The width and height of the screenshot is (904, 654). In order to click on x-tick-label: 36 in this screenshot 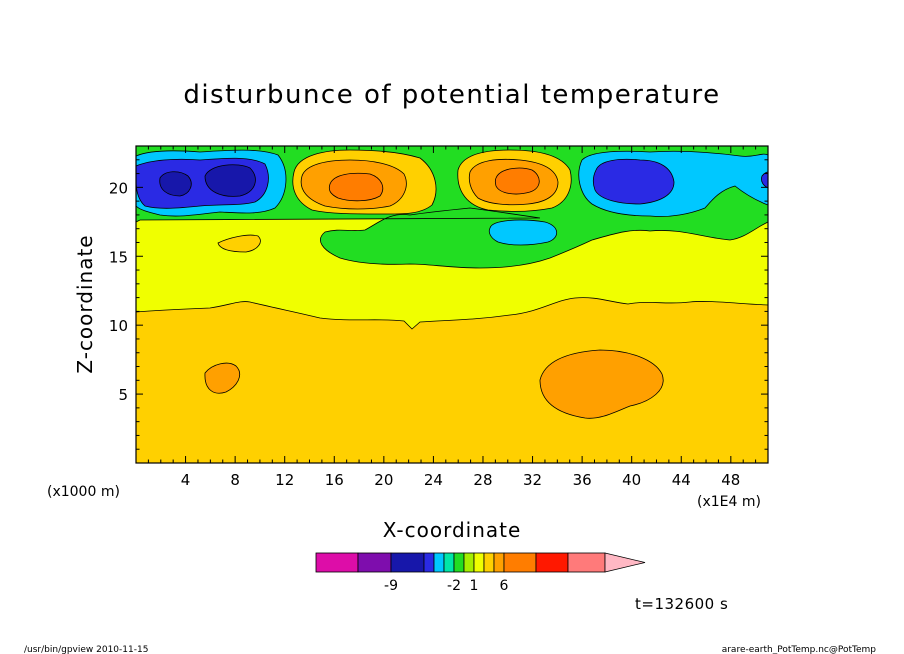, I will do `click(582, 480)`.